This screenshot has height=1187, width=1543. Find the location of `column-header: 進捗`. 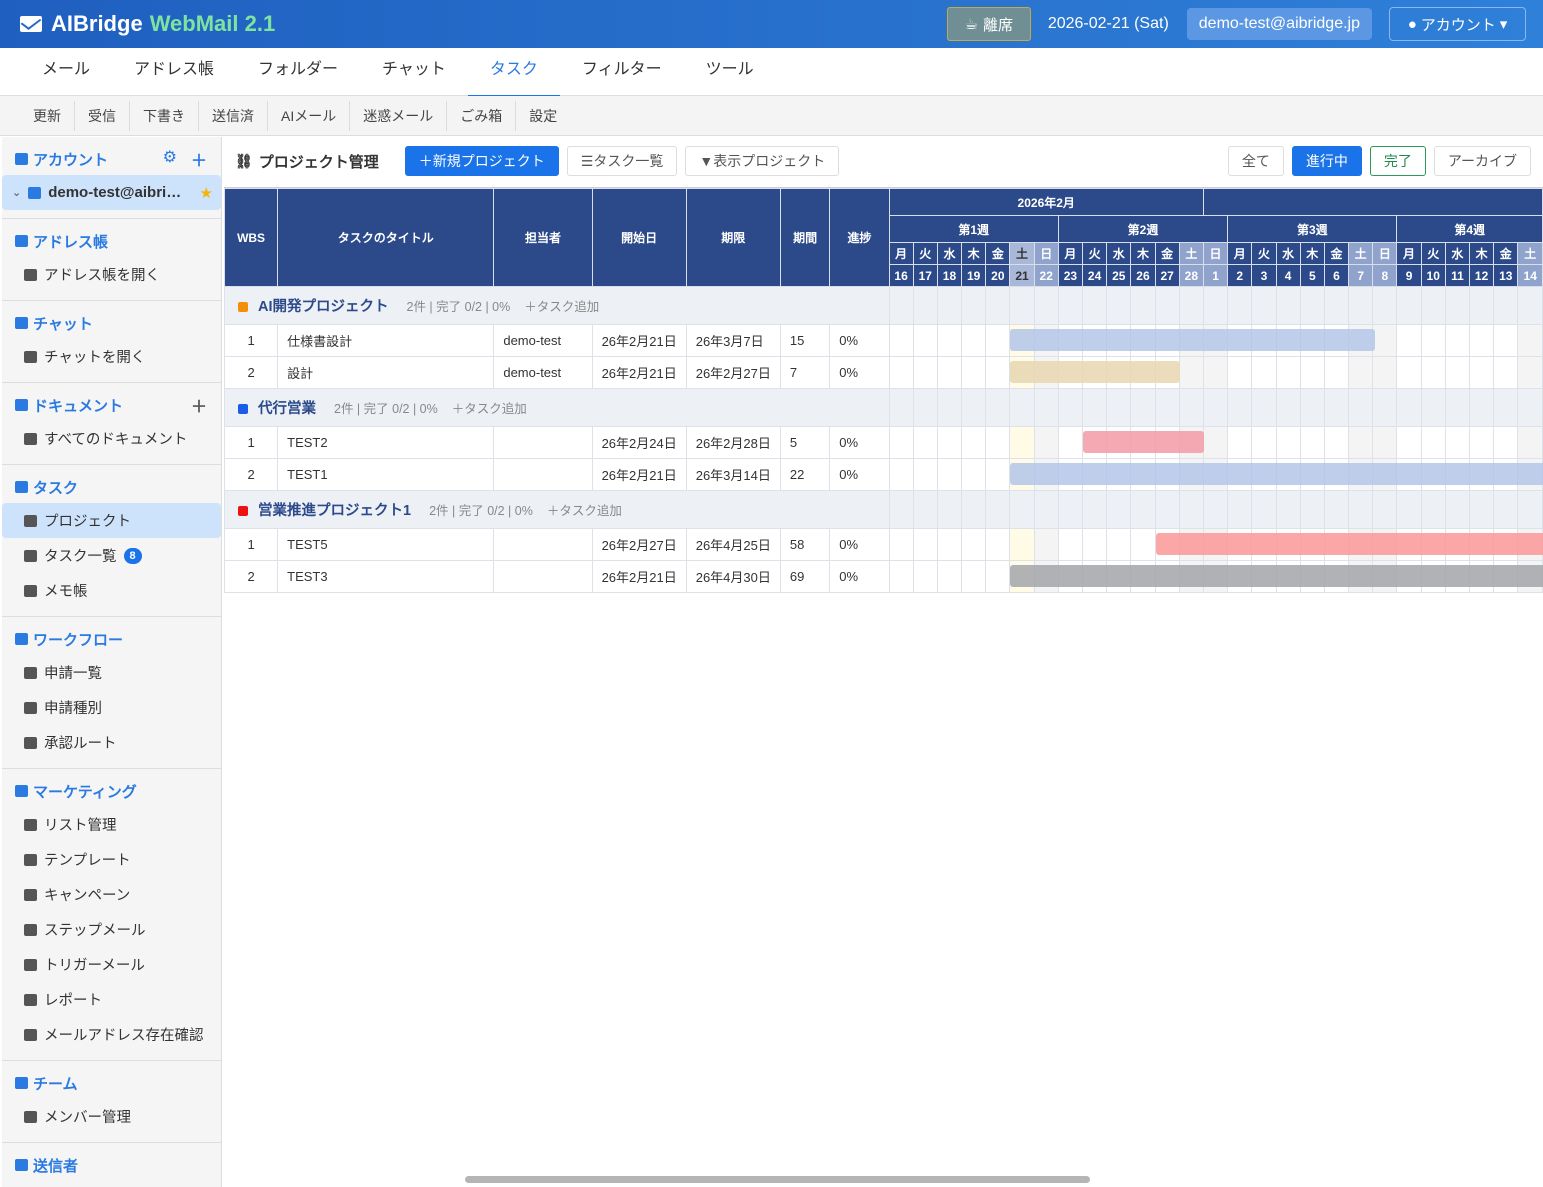

column-header: 進捗 is located at coordinates (859, 237).